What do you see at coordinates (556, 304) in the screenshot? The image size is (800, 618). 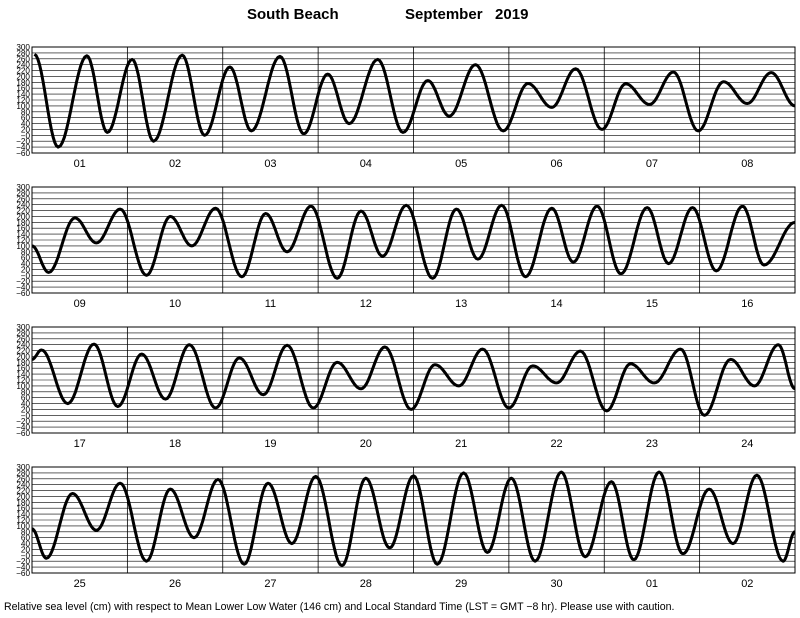 I see `day-label: 14` at bounding box center [556, 304].